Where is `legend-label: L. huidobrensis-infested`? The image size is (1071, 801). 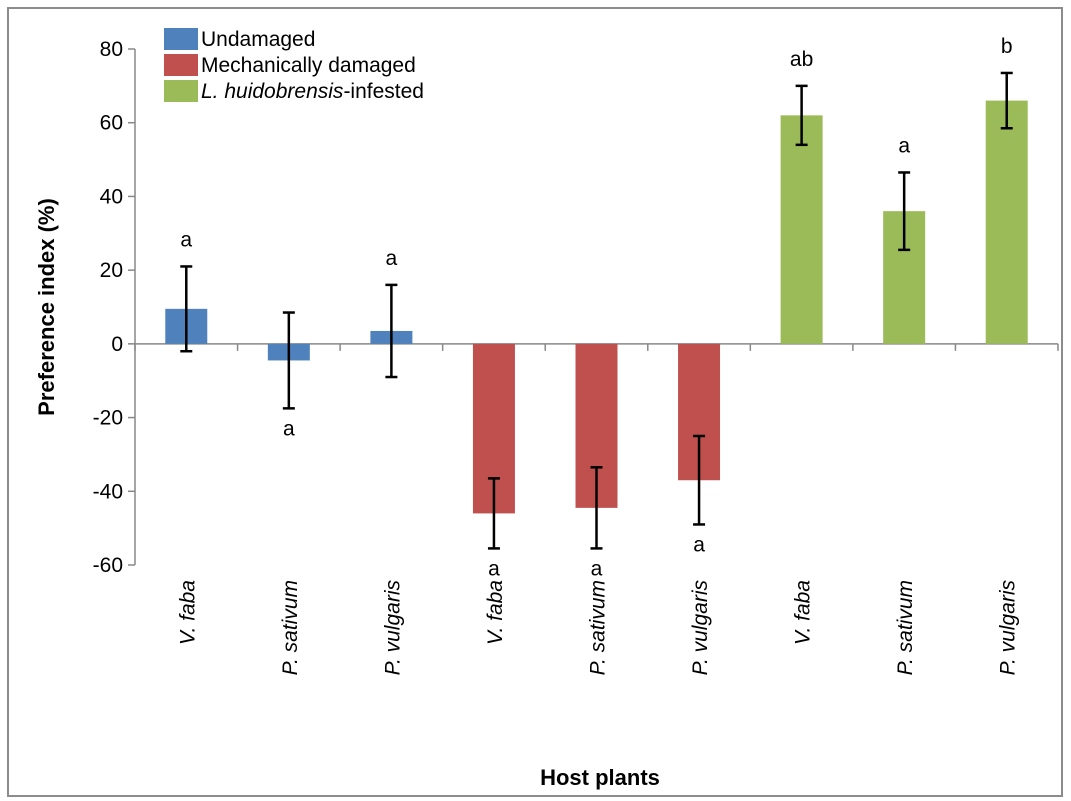
legend-label: L. huidobrensis-infested is located at coordinates (312, 91).